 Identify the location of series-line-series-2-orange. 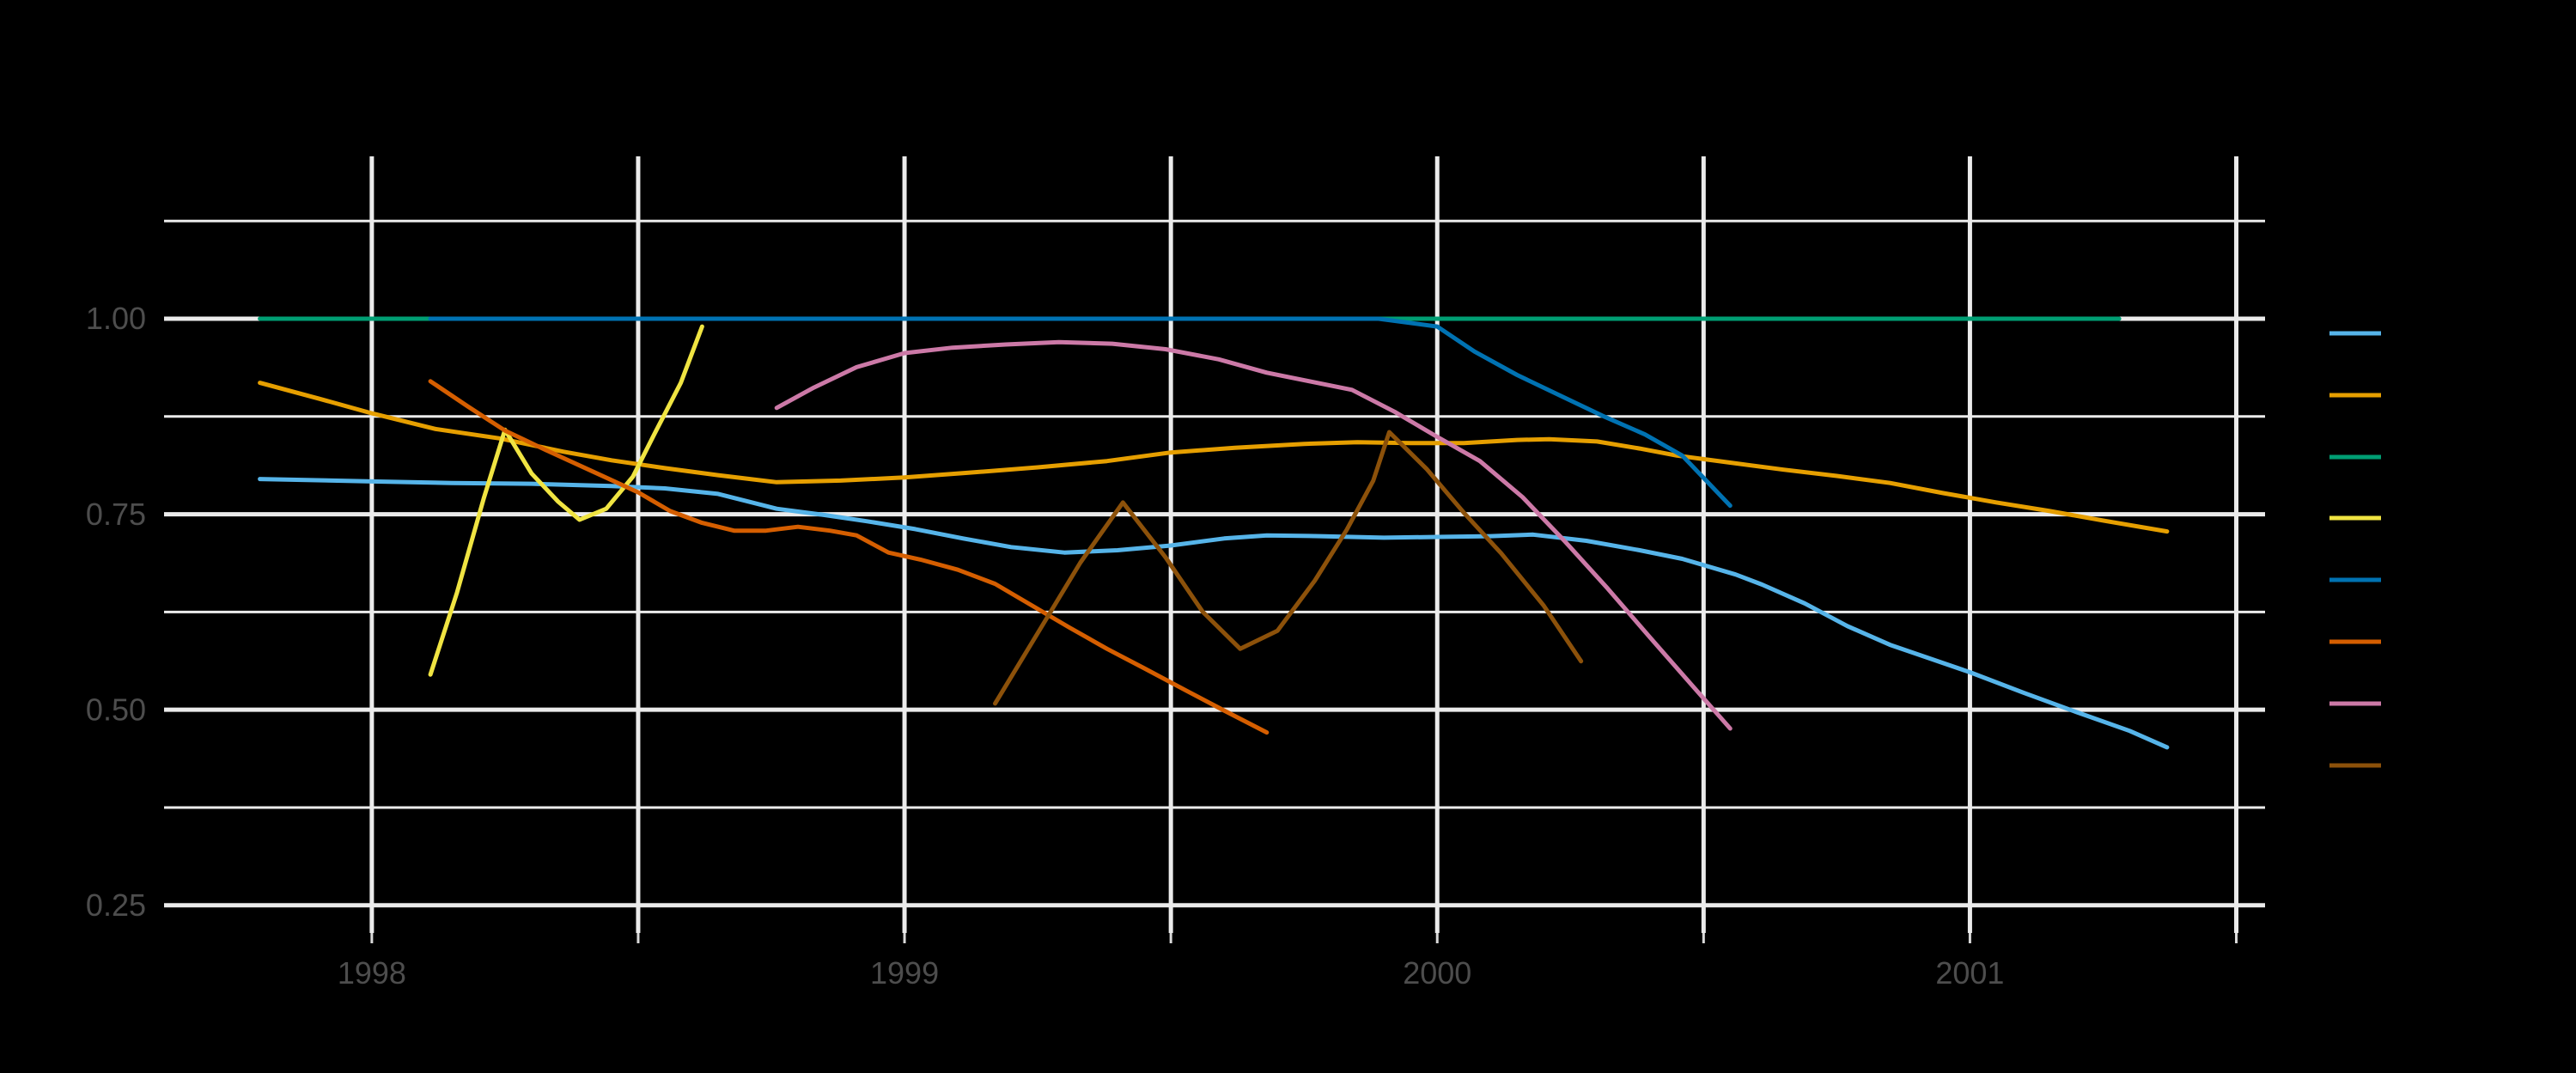
(1214, 458).